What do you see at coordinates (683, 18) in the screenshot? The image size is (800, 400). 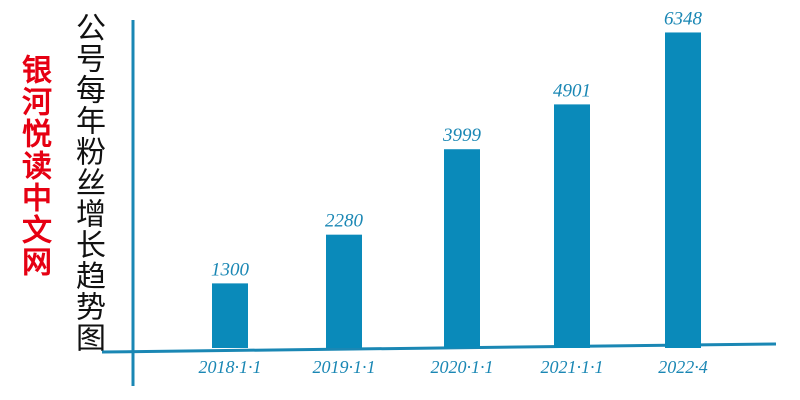 I see `data-label-5: 6348` at bounding box center [683, 18].